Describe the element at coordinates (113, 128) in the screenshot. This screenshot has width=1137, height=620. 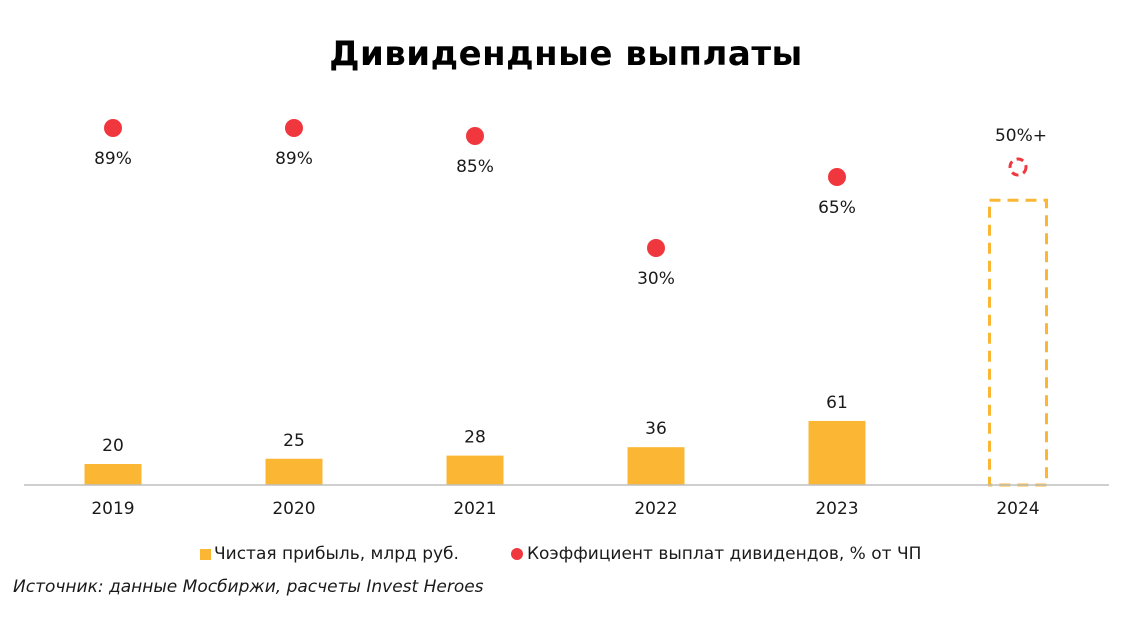
I see `dot-2019` at that location.